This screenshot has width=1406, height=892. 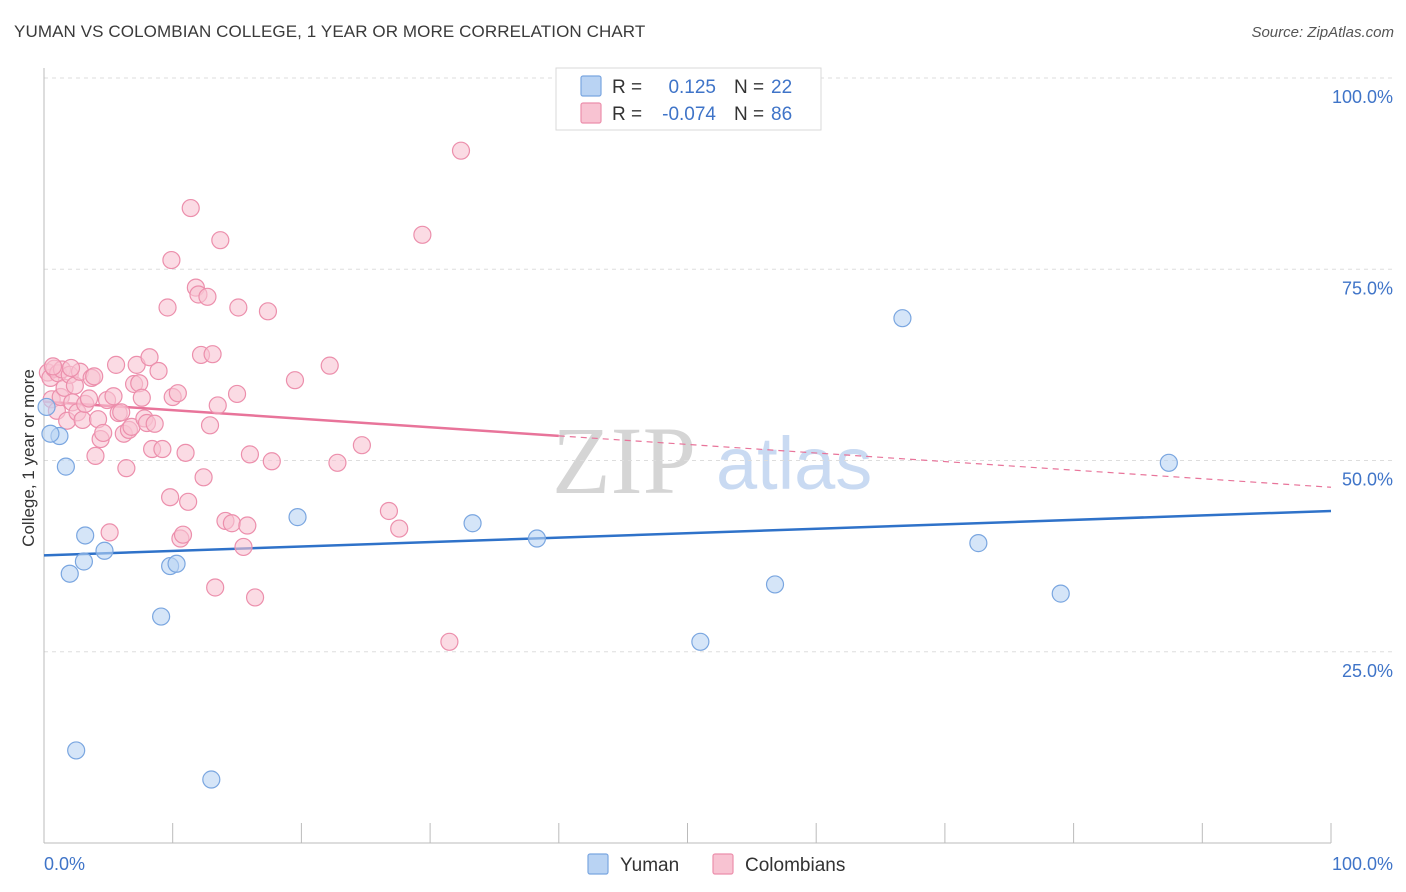 I want to click on trendline-yuman, so click(x=687, y=533).